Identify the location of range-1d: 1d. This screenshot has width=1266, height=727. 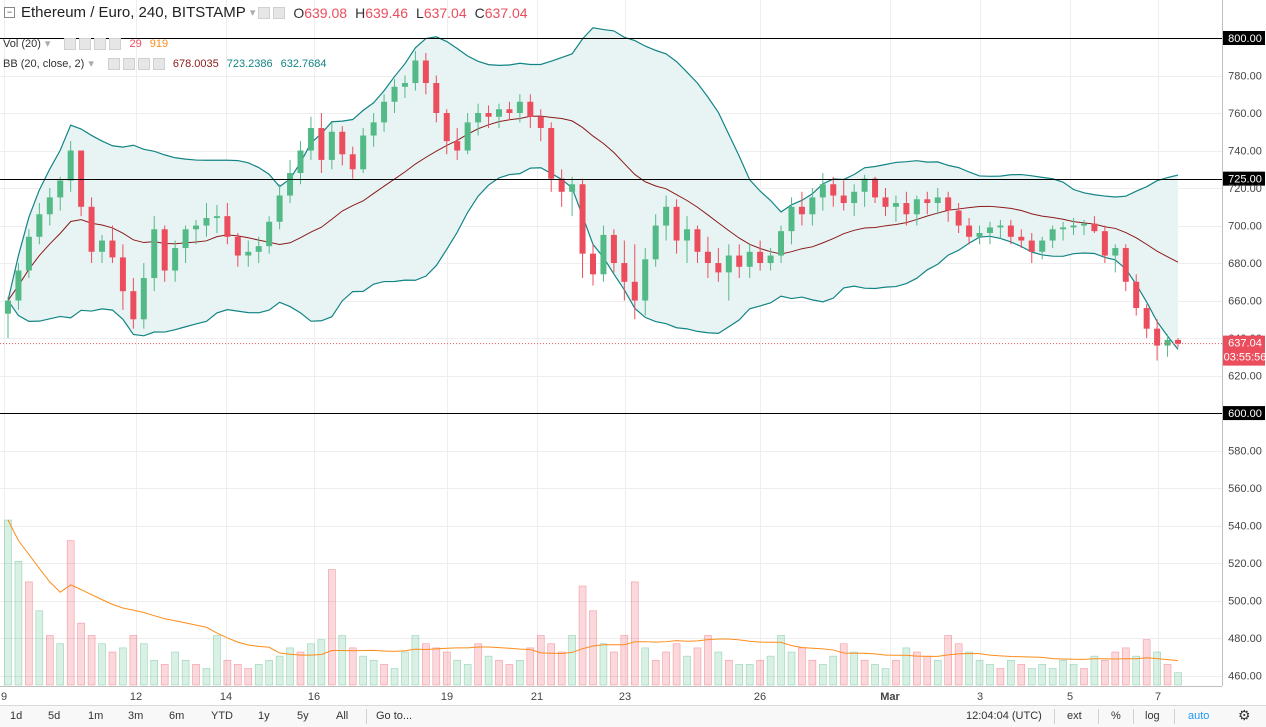
(16, 716).